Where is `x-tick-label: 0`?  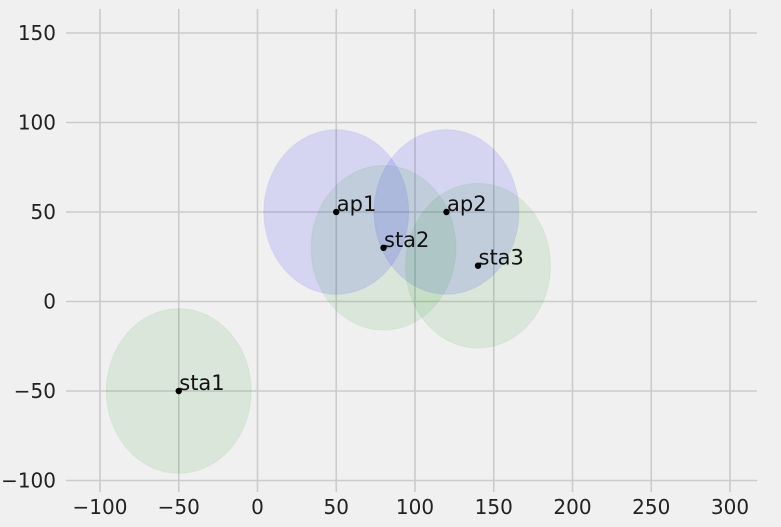 x-tick-label: 0 is located at coordinates (257, 507).